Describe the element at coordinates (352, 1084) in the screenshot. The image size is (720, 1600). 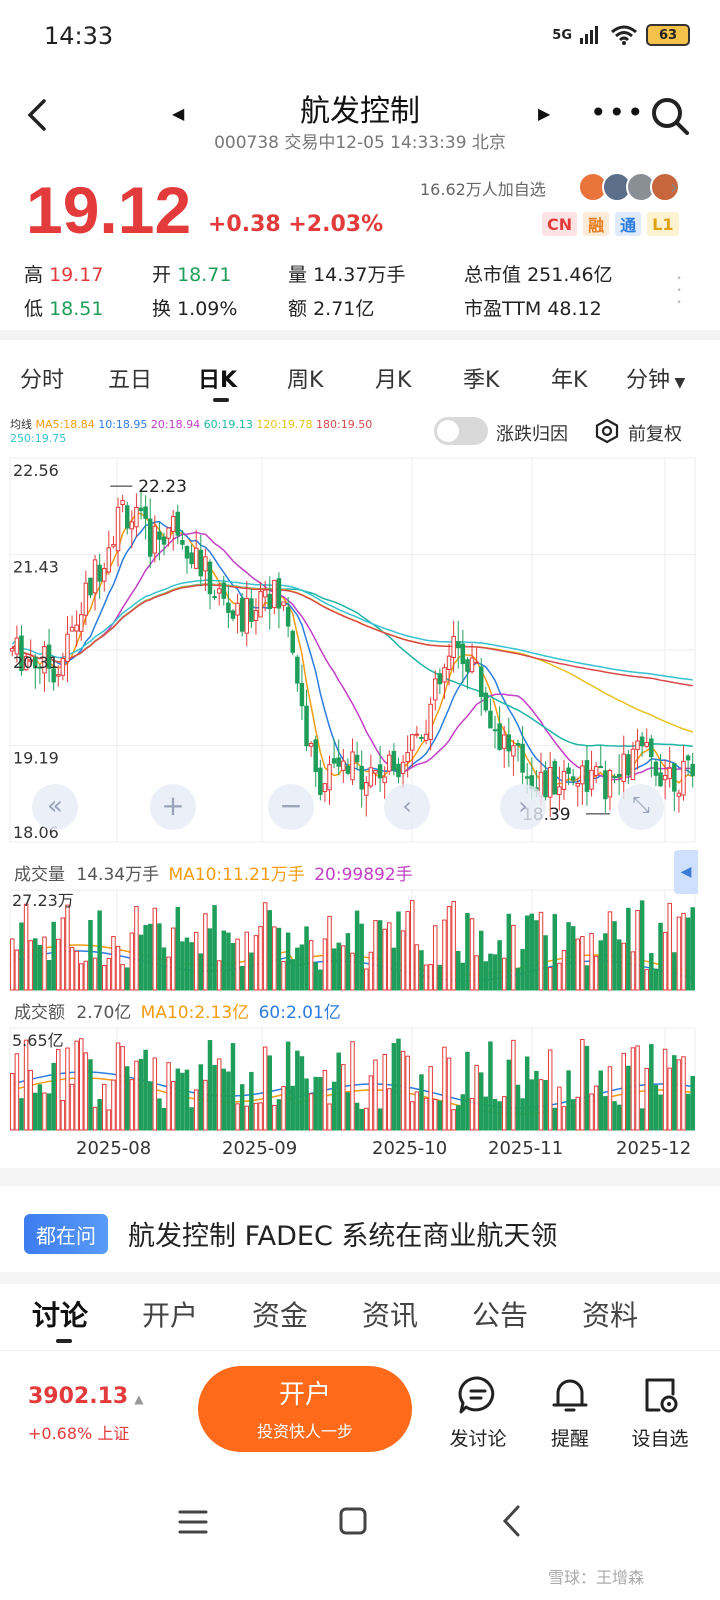
I see `amount-bars` at that location.